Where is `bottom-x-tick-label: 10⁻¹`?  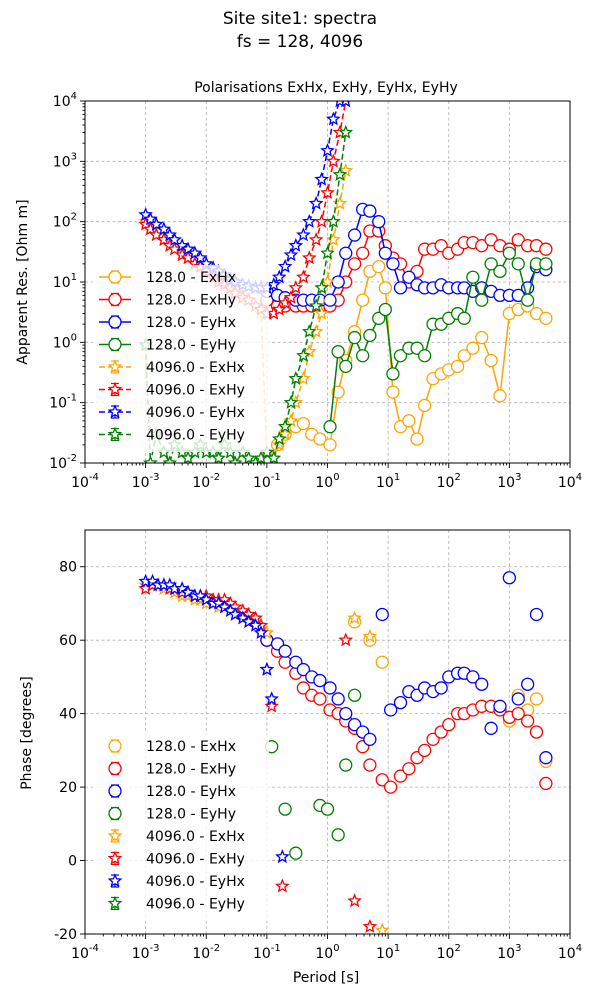
bottom-x-tick-label: 10⁻¹ is located at coordinates (267, 952).